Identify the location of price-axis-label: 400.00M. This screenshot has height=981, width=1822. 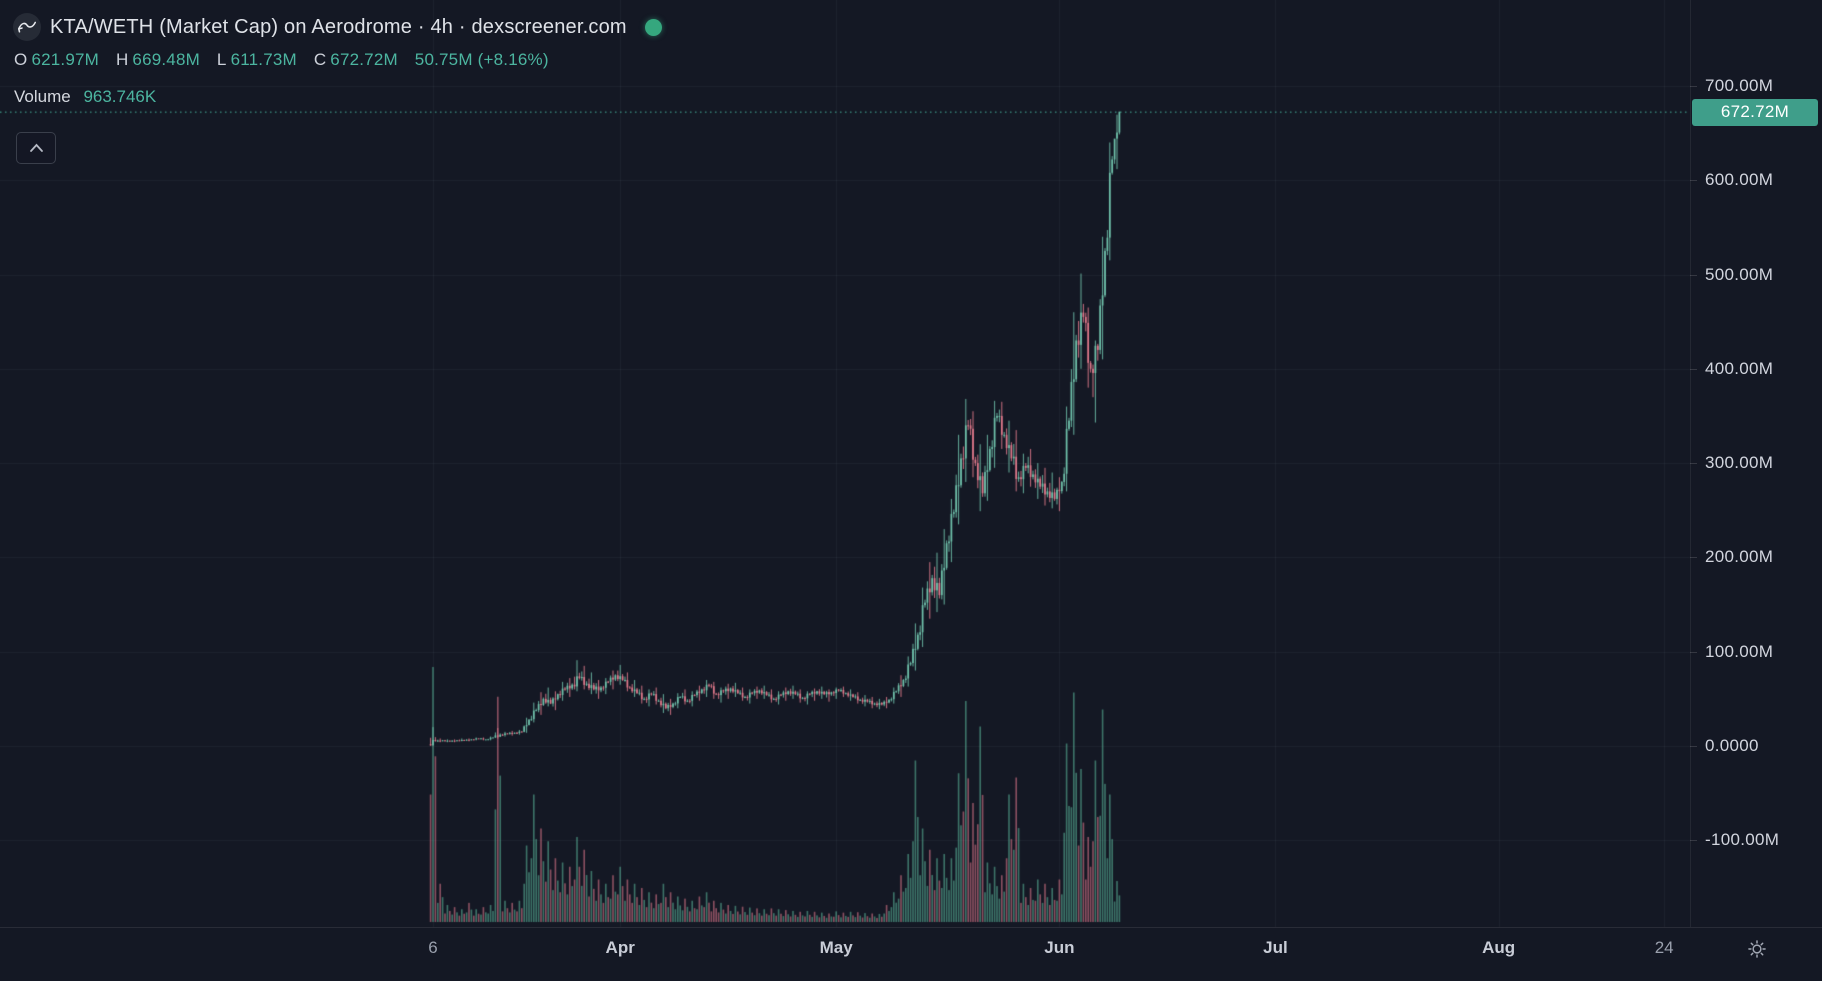
(1739, 368).